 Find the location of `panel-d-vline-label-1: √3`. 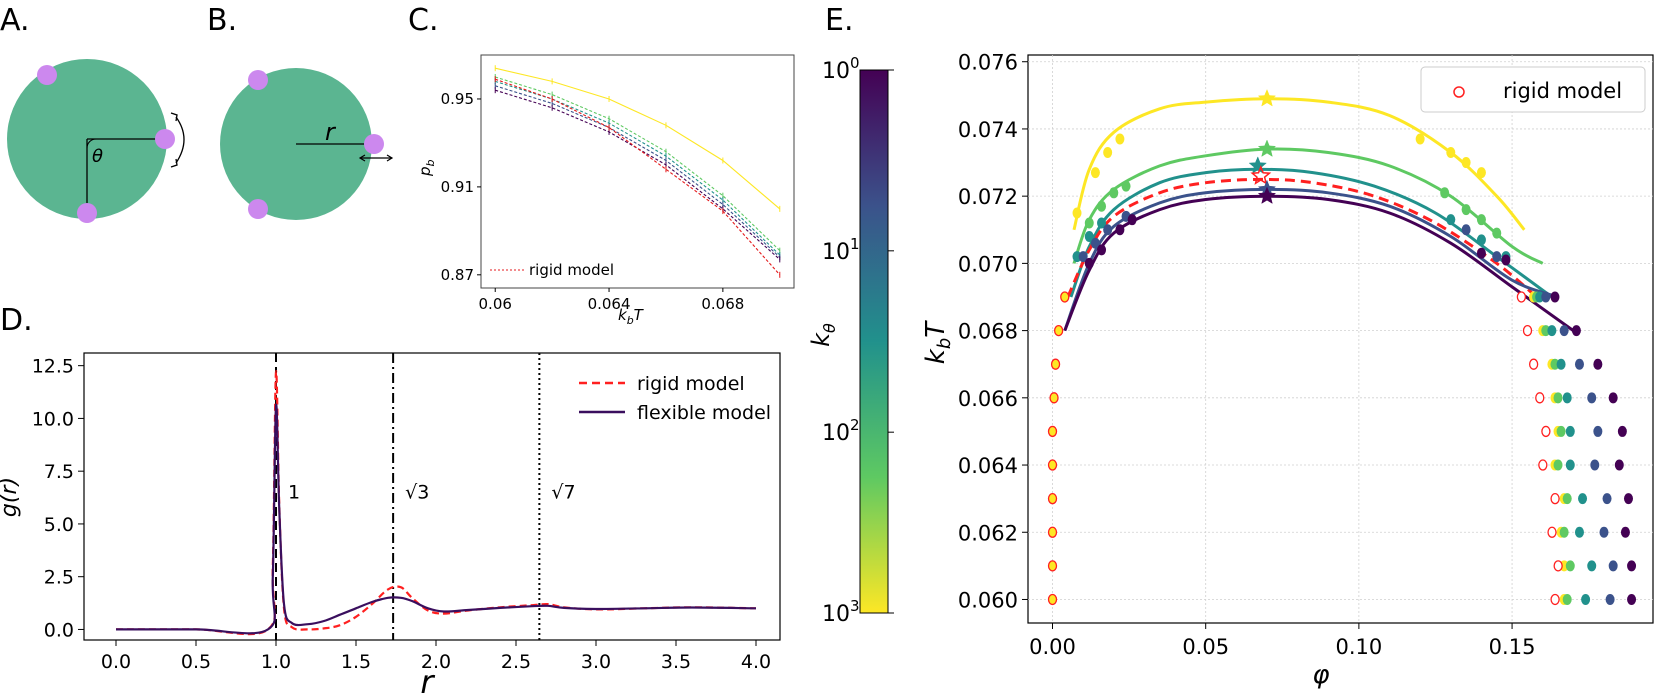

panel-d-vline-label-1: √3 is located at coordinates (417, 492).